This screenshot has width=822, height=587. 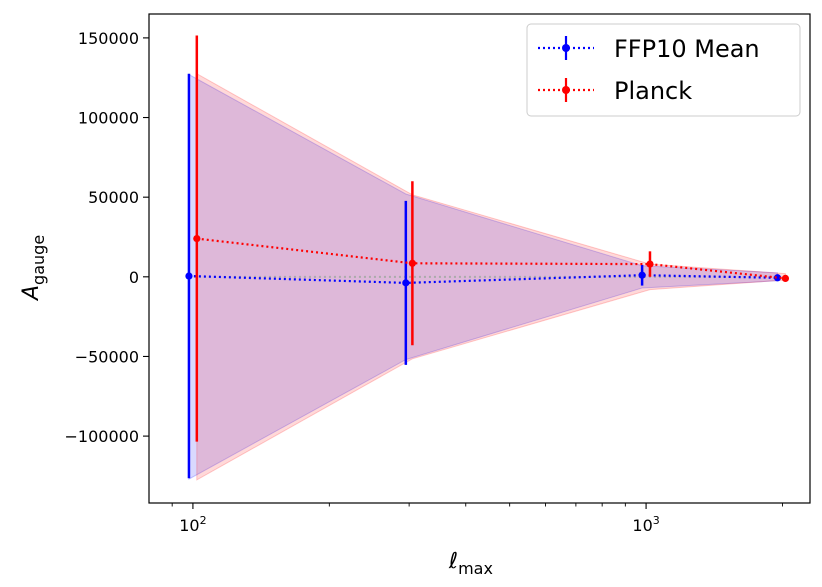 I want to click on legend: FFP10 Mean Planck, so click(x=663, y=70).